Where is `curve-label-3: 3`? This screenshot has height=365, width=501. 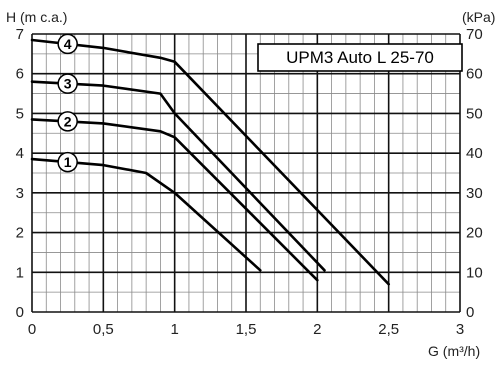
curve-label-3: 3 is located at coordinates (68, 84).